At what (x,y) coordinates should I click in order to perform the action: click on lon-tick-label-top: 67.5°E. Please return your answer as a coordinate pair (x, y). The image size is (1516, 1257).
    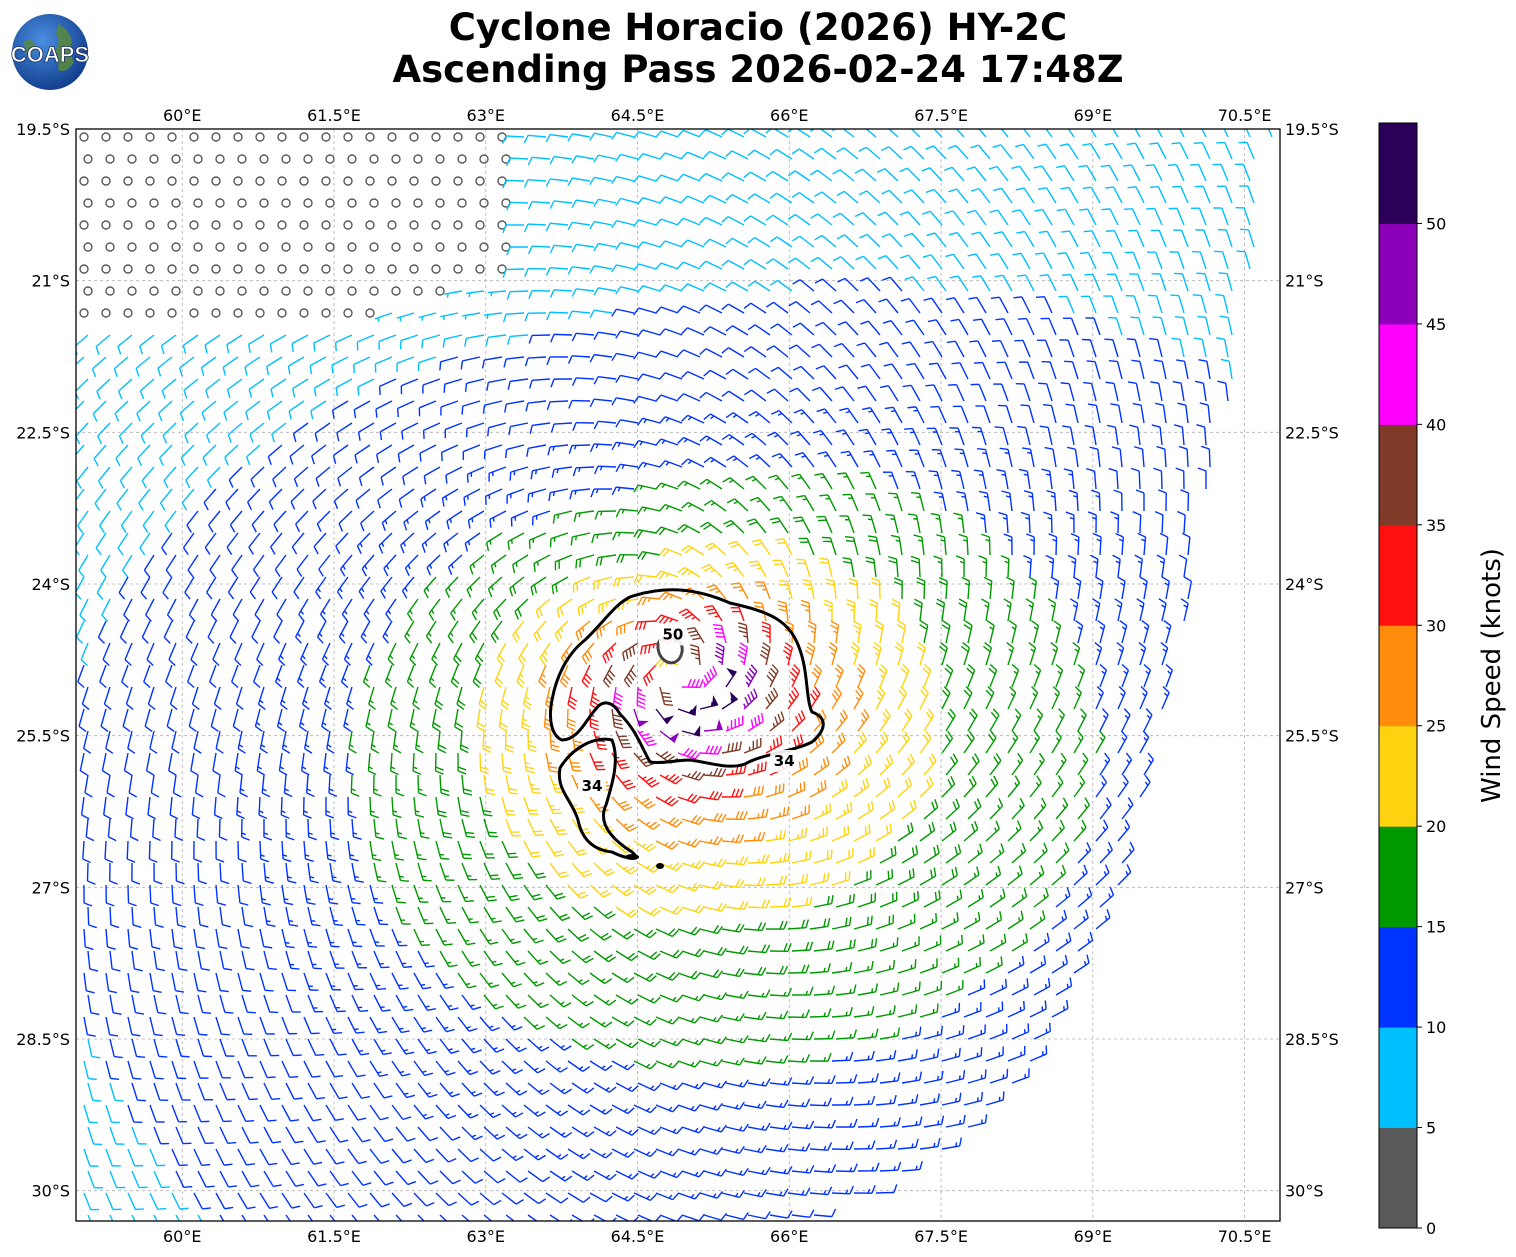
    Looking at the image, I should click on (941, 115).